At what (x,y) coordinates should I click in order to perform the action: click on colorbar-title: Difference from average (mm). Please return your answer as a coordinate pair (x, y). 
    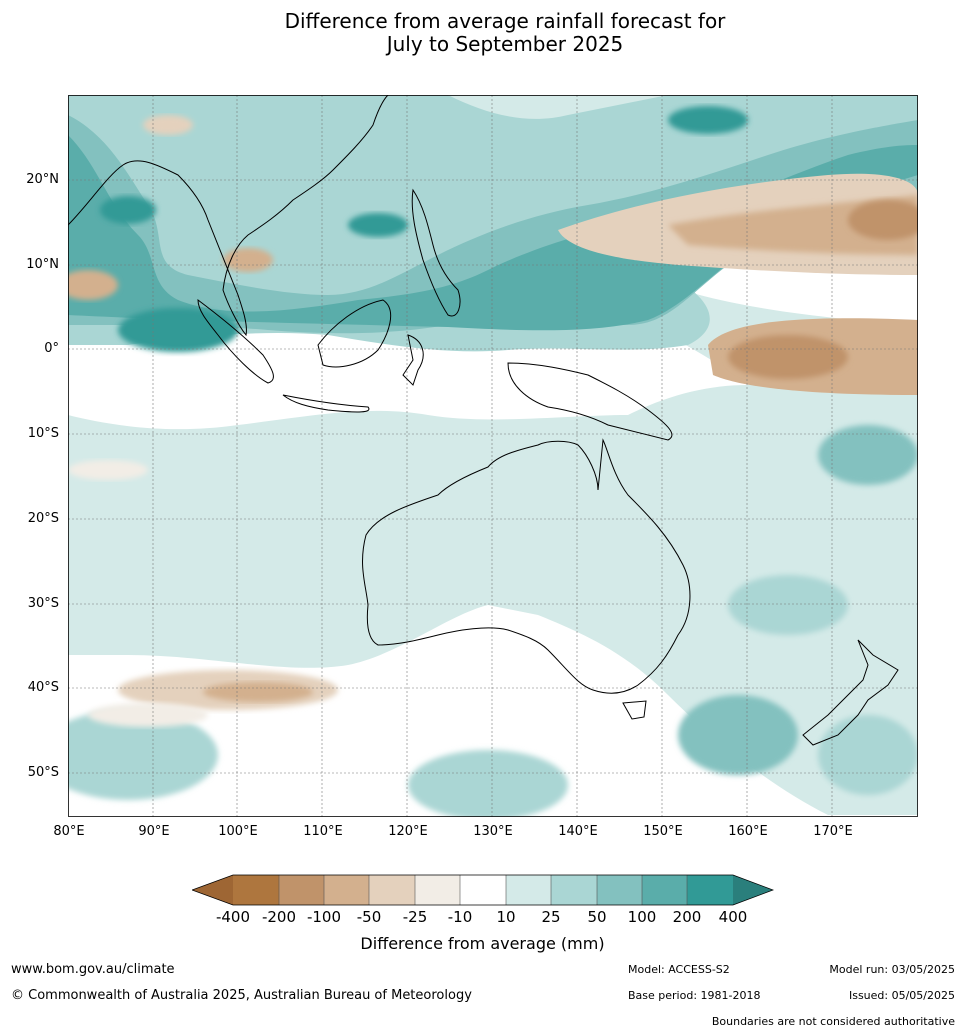
    Looking at the image, I should click on (482, 943).